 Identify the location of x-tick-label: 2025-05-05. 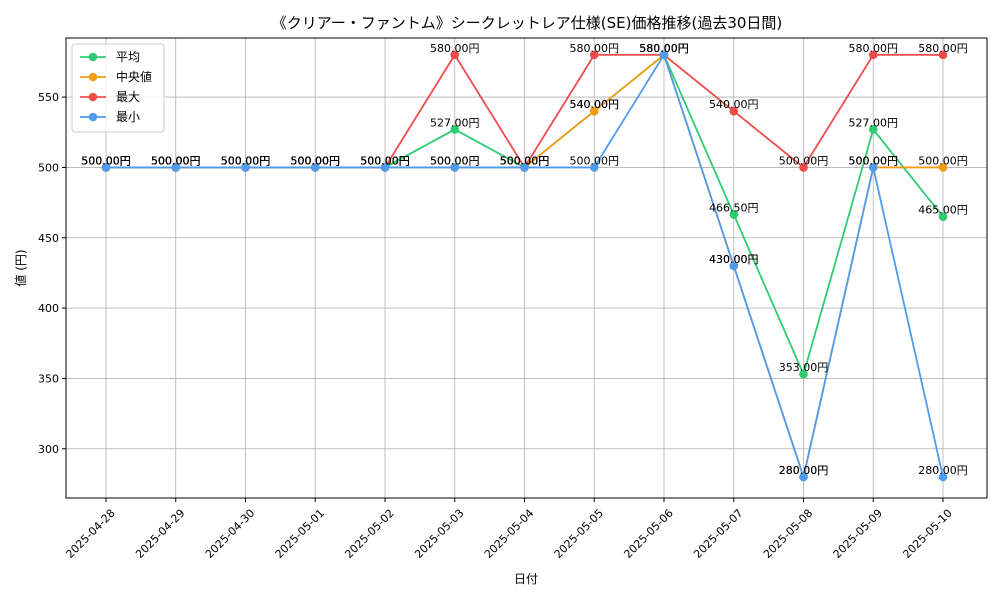
(579, 534).